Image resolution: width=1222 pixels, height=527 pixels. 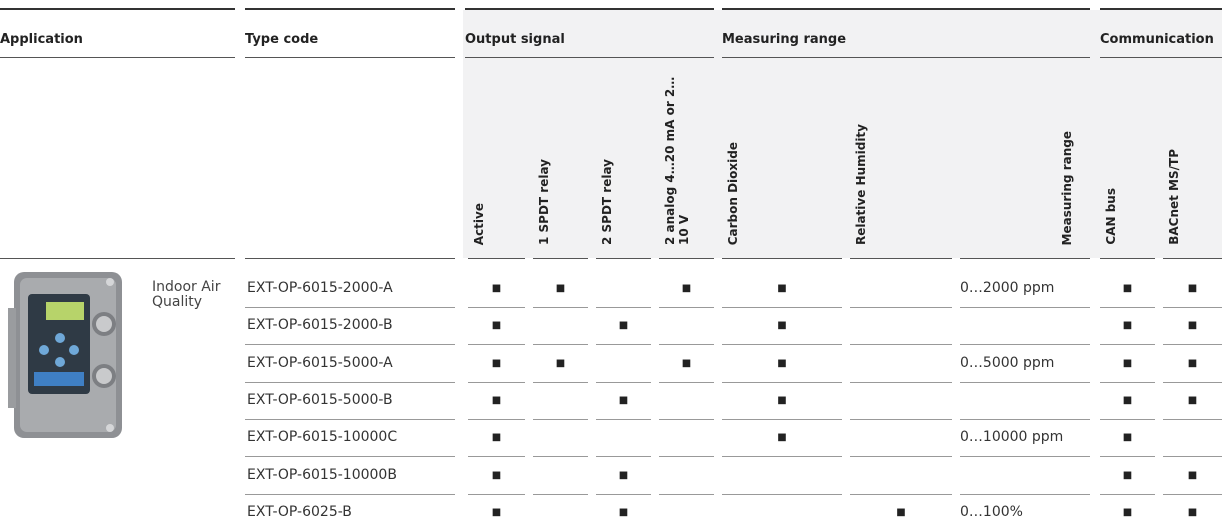 What do you see at coordinates (1111, 216) in the screenshot?
I see `column-header: CAN bus` at bounding box center [1111, 216].